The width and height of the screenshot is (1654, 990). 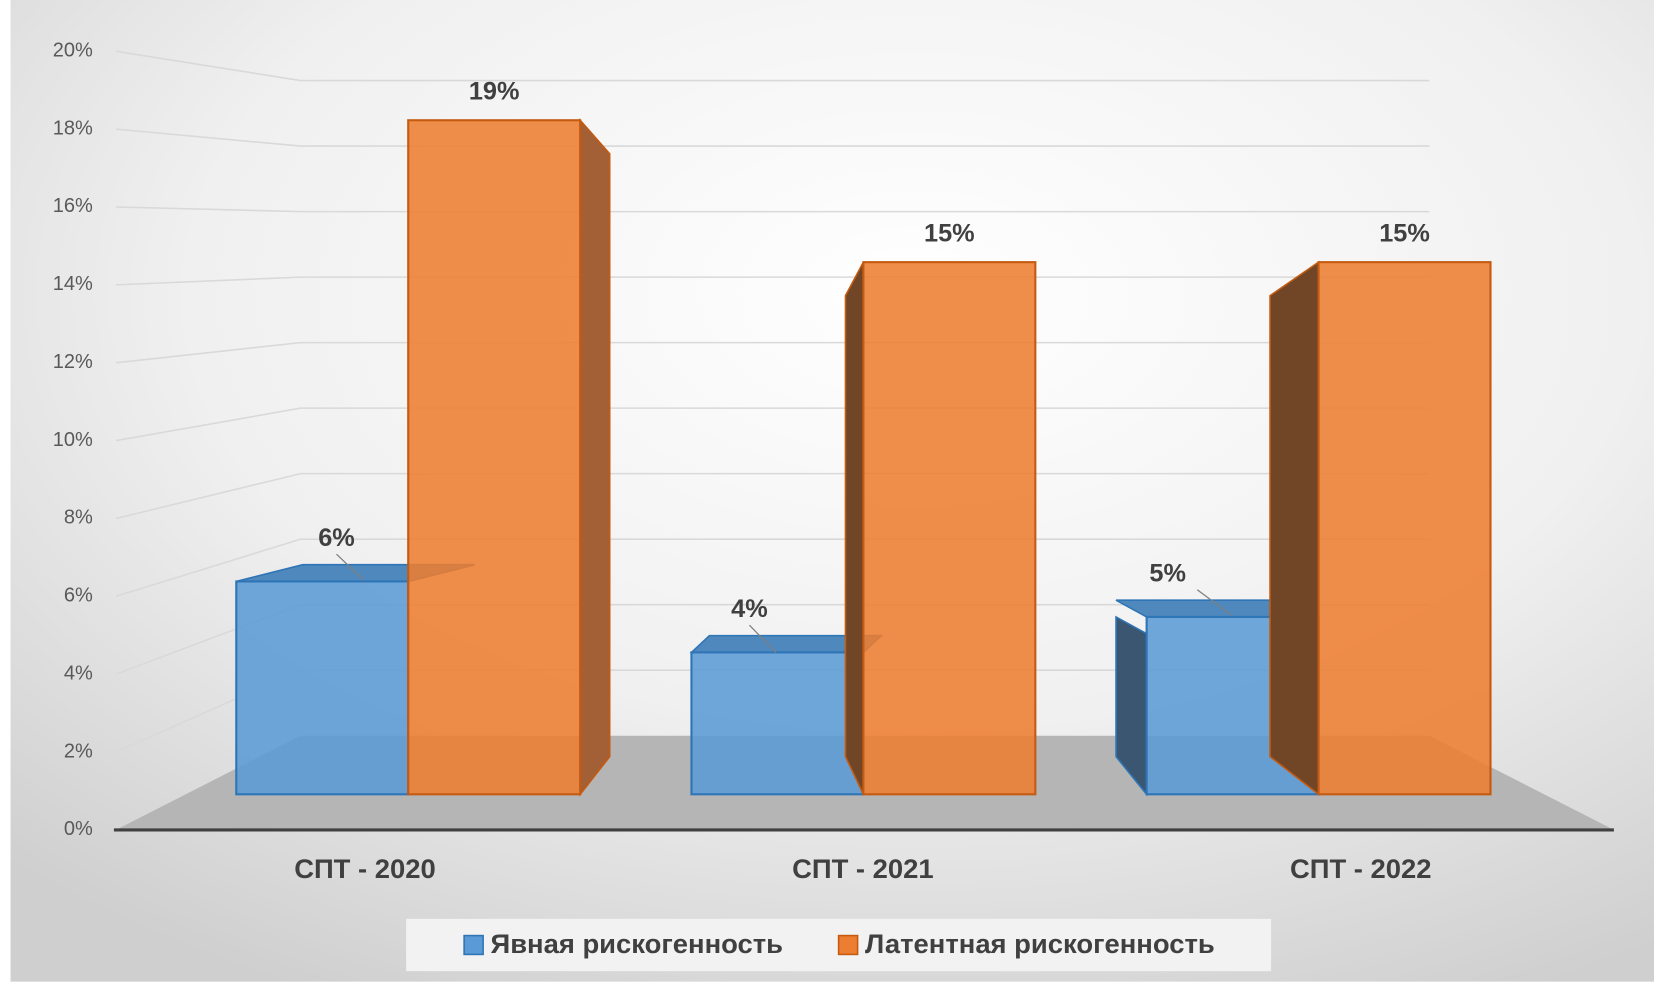 I want to click on data-label: 5%, so click(x=1167, y=574).